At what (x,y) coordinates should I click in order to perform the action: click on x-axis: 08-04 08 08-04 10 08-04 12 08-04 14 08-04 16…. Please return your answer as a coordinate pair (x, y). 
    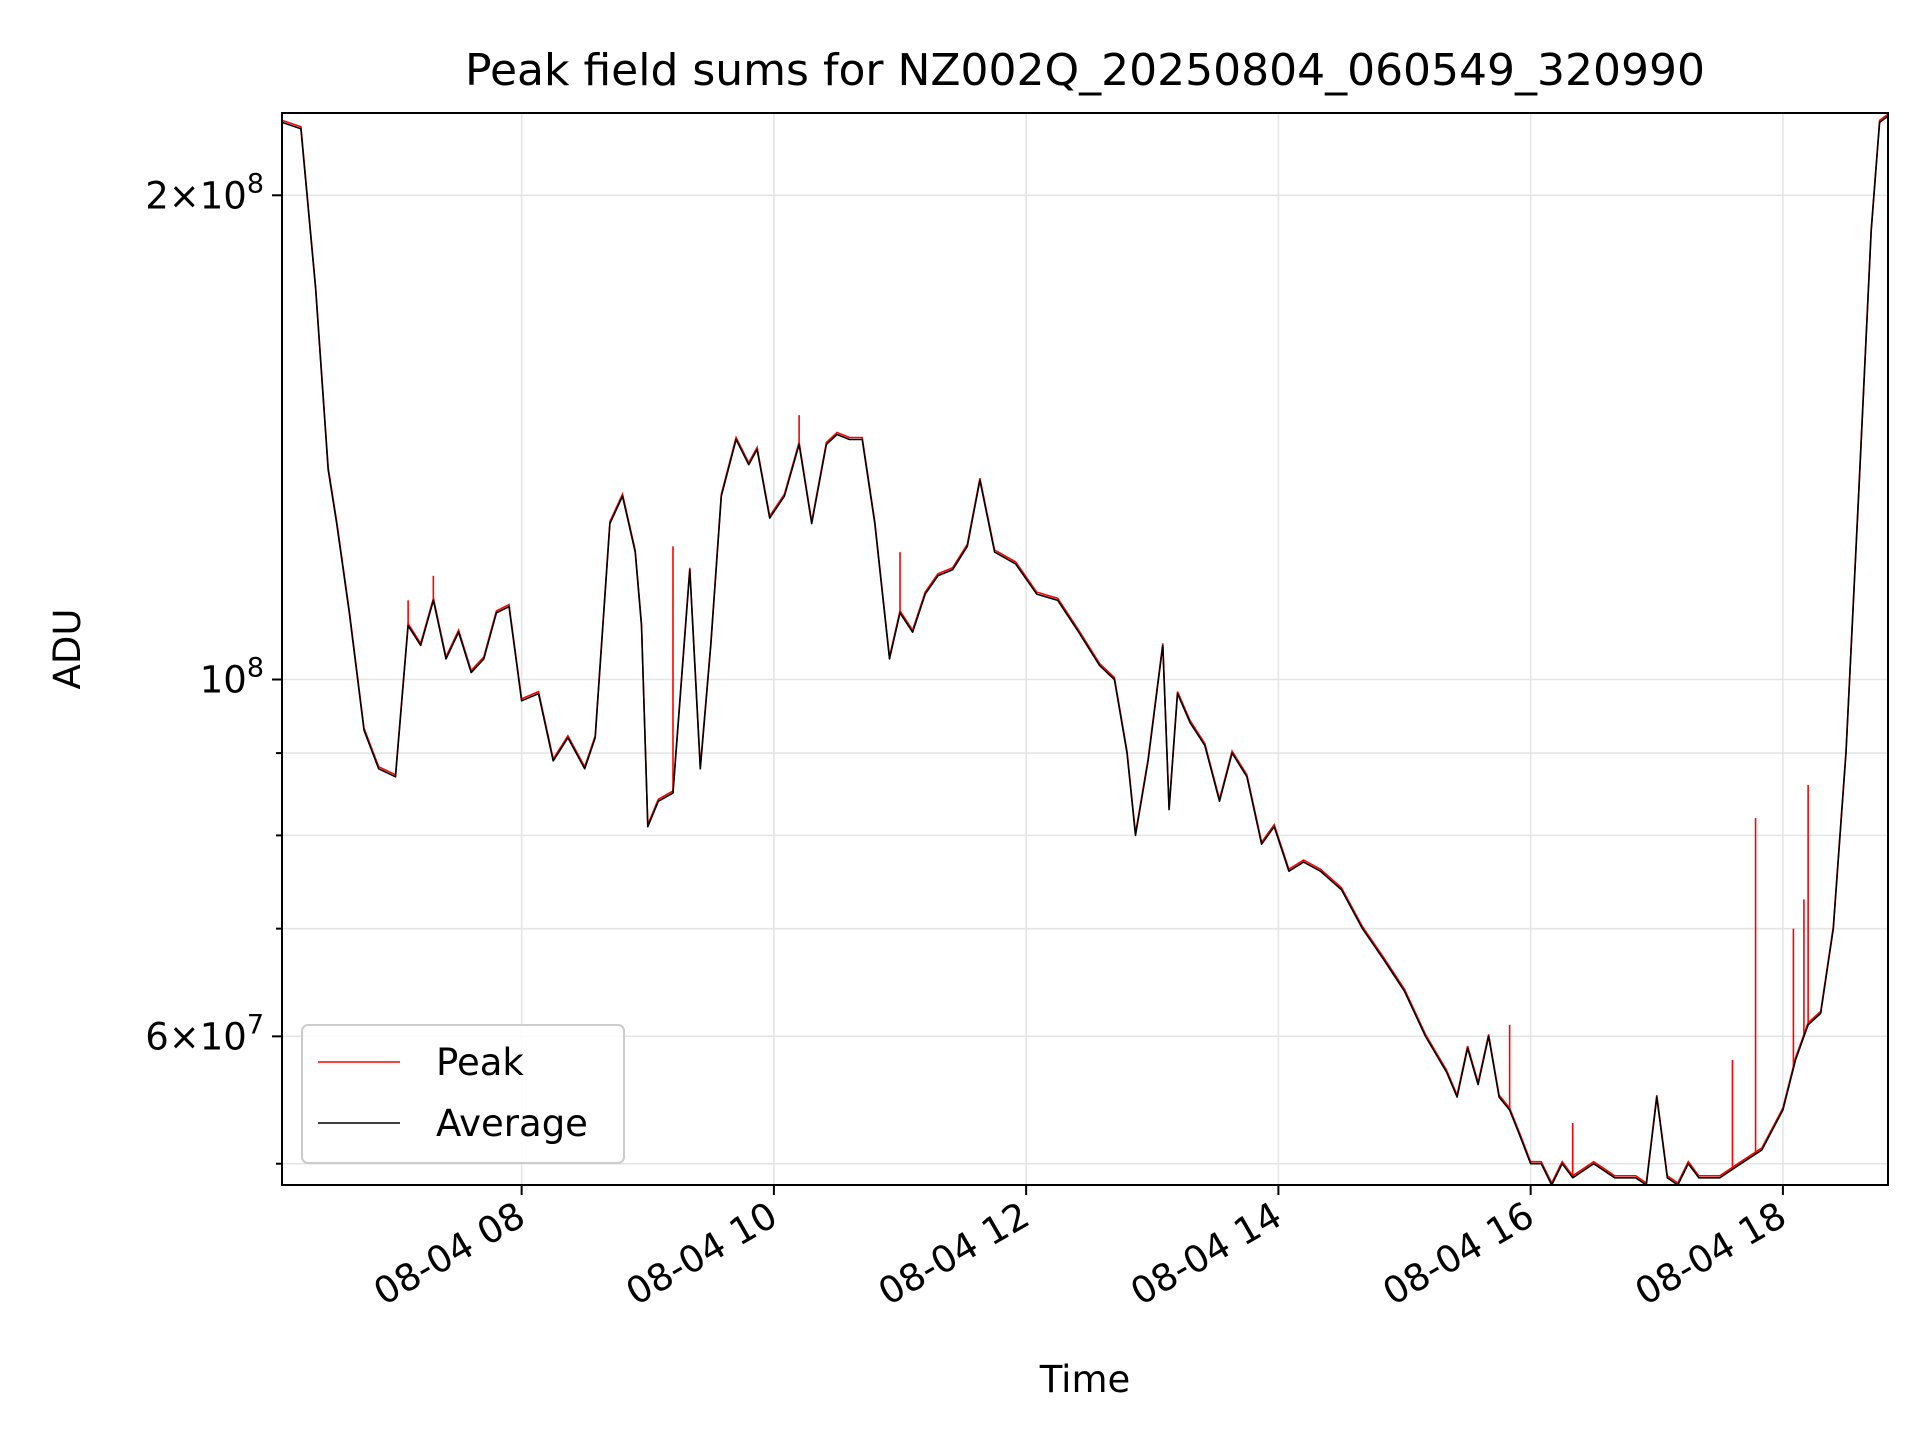
    Looking at the image, I should click on (1080, 1249).